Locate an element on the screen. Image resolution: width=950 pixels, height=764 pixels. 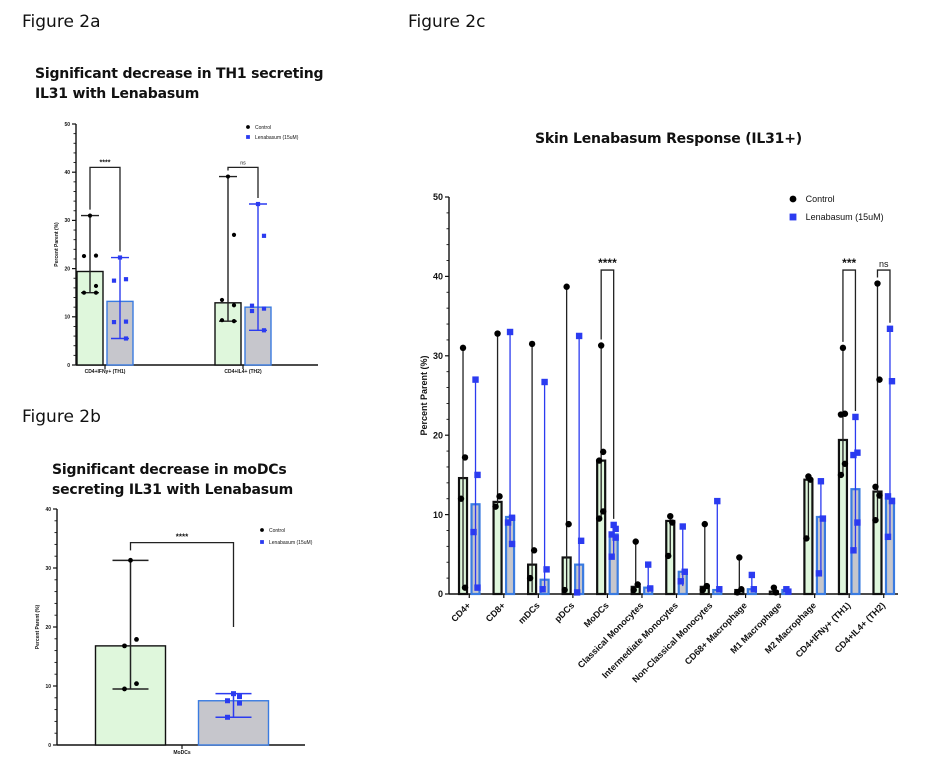
control-bar is located at coordinates (497, 548).